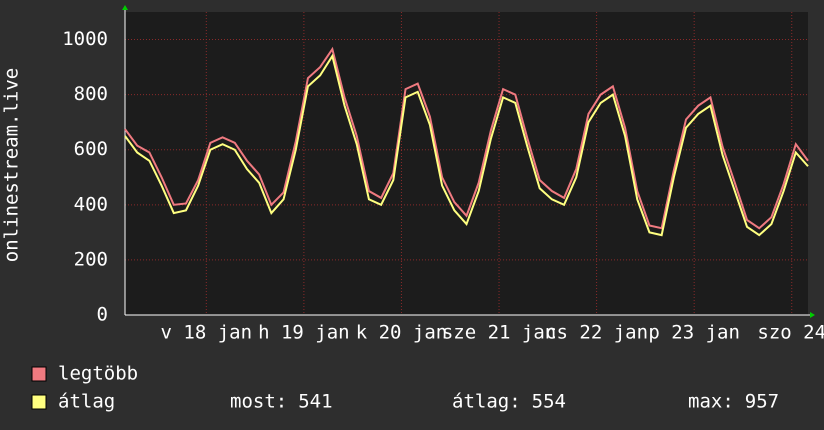 The width and height of the screenshot is (824, 430). I want to click on x-tick-label: h 19 jan, so click(304, 333).